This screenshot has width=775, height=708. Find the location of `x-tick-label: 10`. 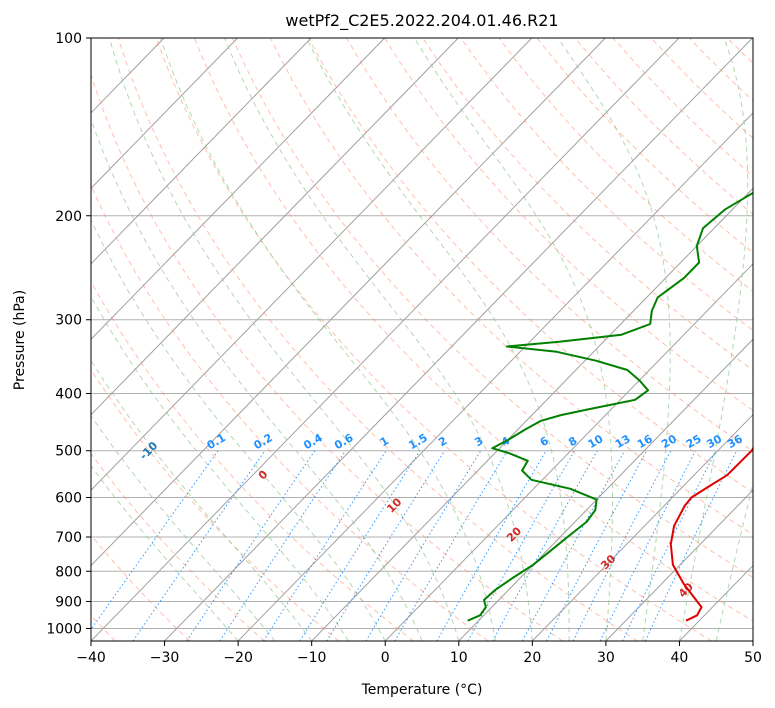

x-tick-label: 10 is located at coordinates (459, 658).